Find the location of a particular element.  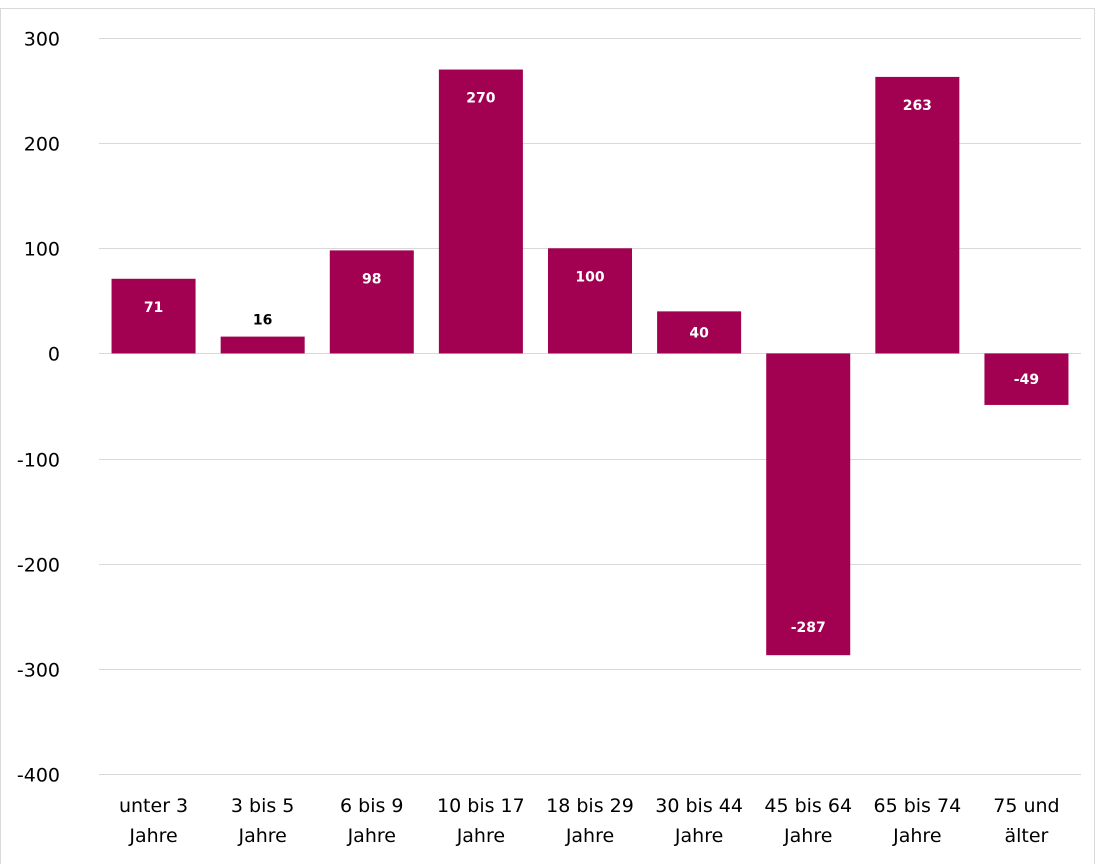

x-category-label: 45 bis 64 Jahre is located at coordinates (808, 821).